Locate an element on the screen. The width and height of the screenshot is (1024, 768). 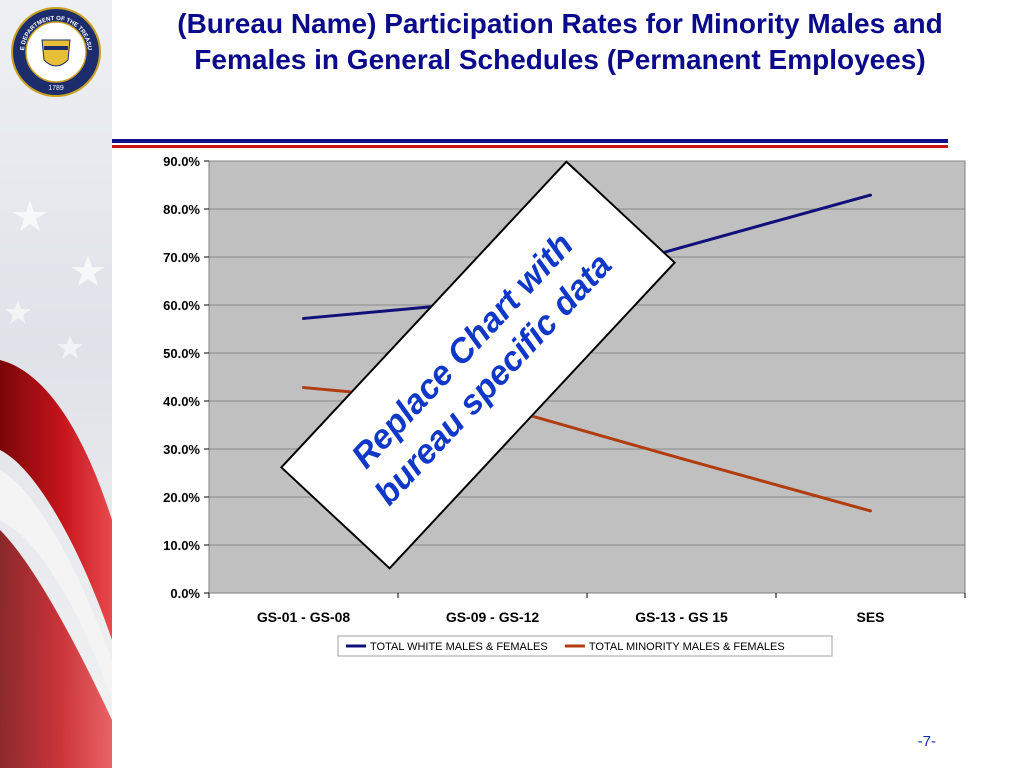
title-rule-blue is located at coordinates (530, 141).